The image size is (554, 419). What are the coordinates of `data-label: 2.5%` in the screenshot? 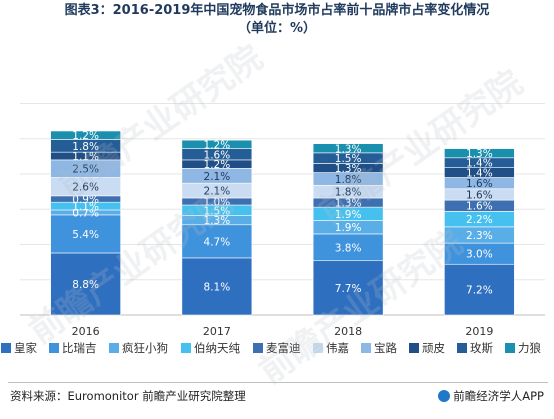 It's located at (85, 170).